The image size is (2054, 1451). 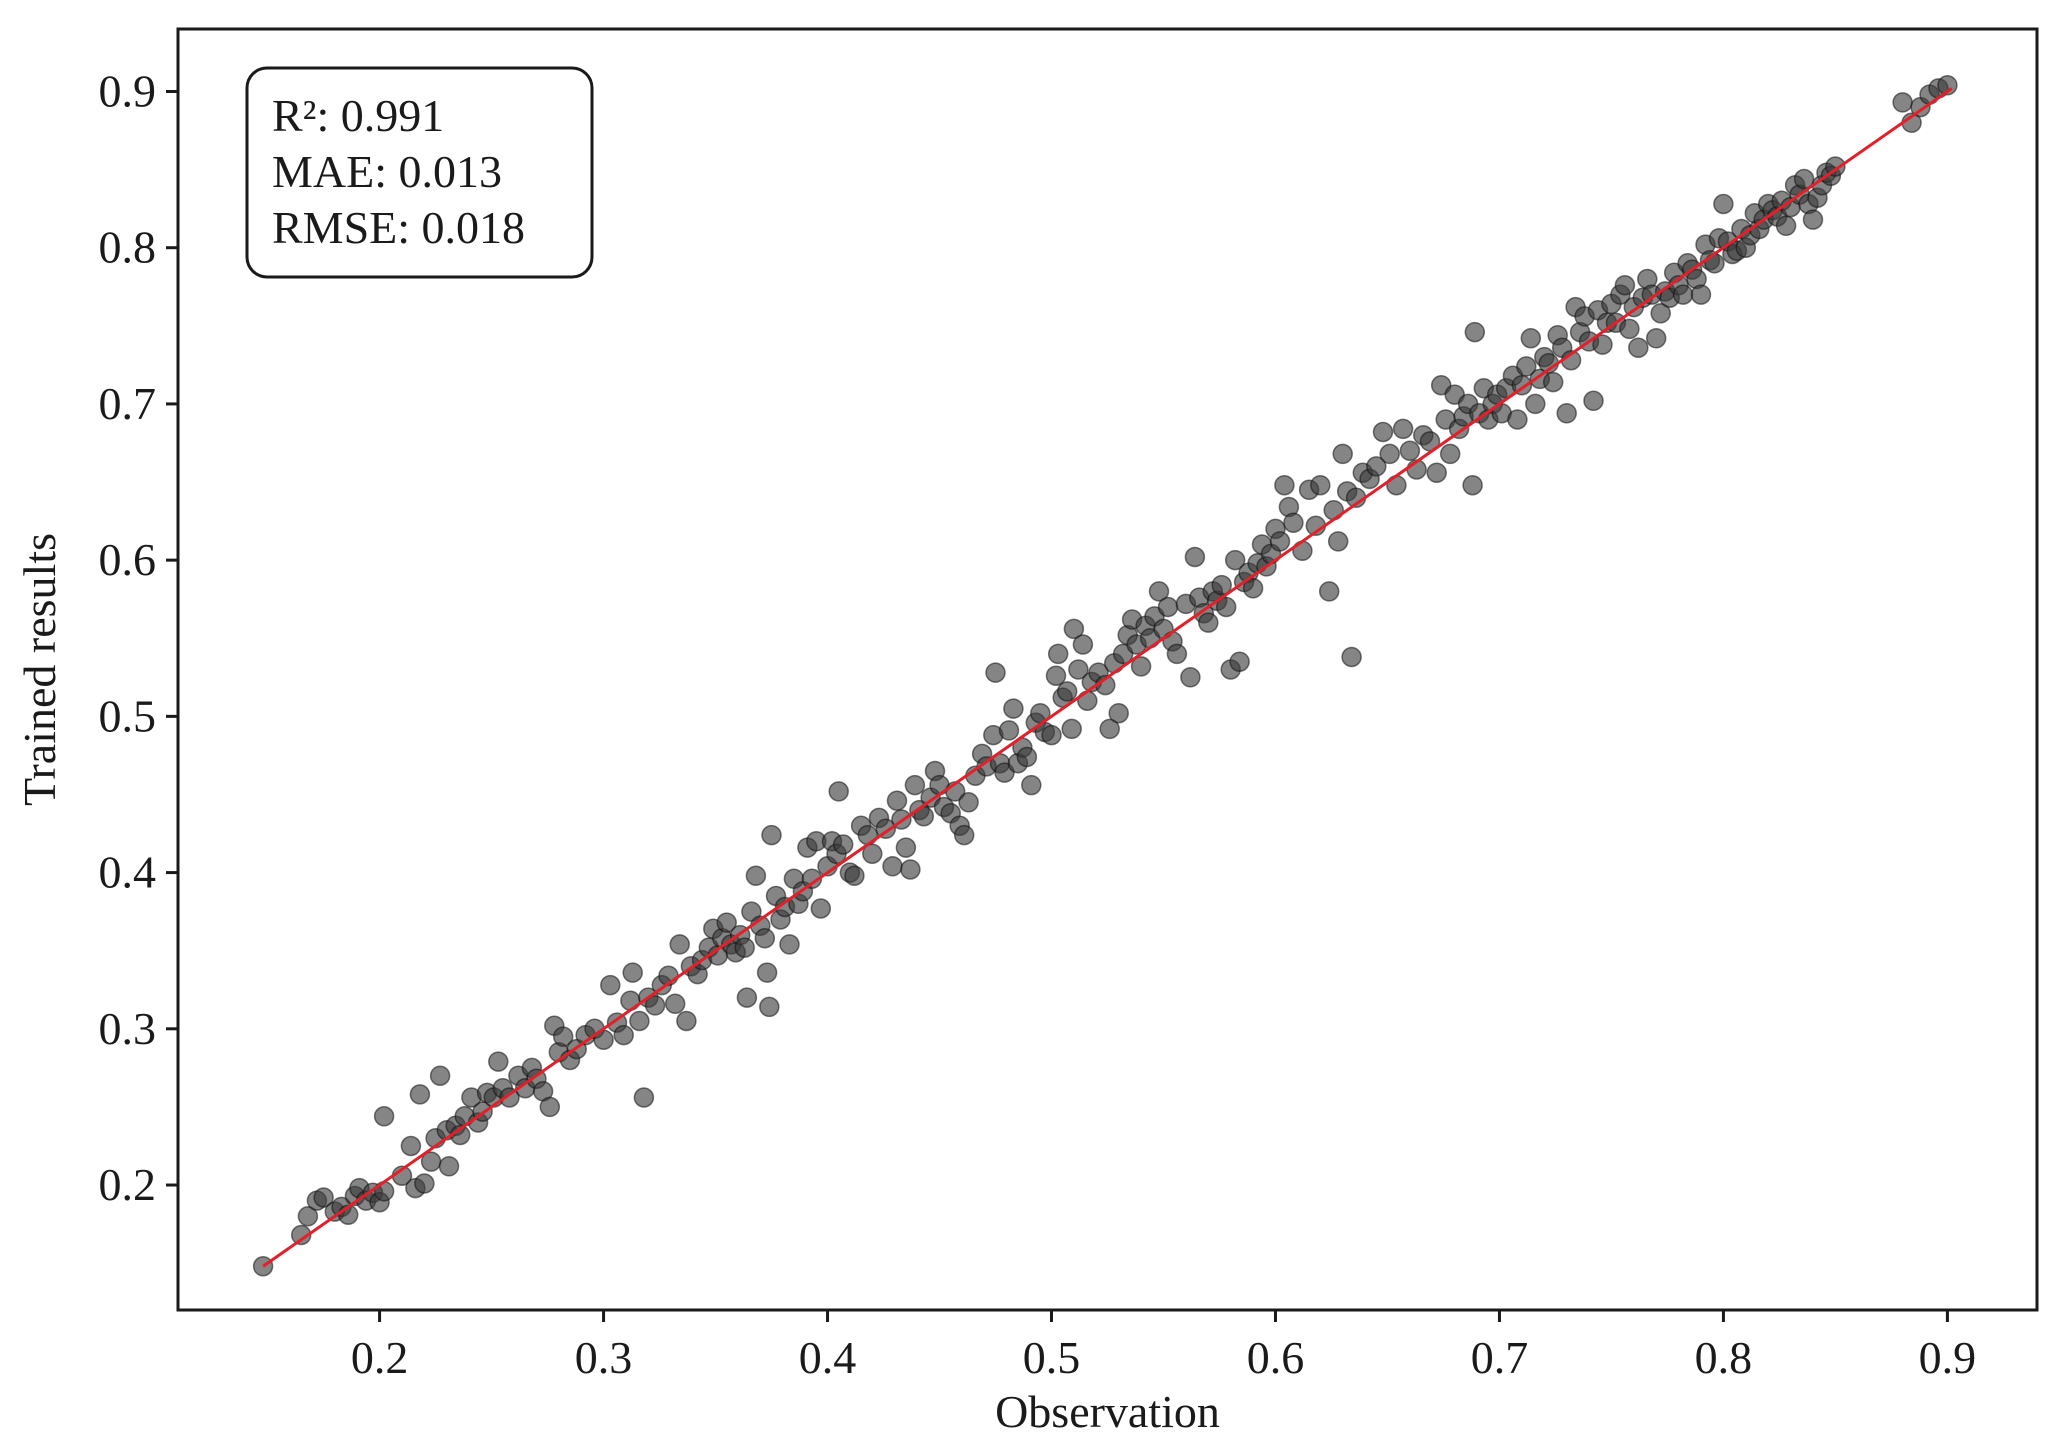 What do you see at coordinates (128, 90) in the screenshot?
I see `y-tick-label: 0.9` at bounding box center [128, 90].